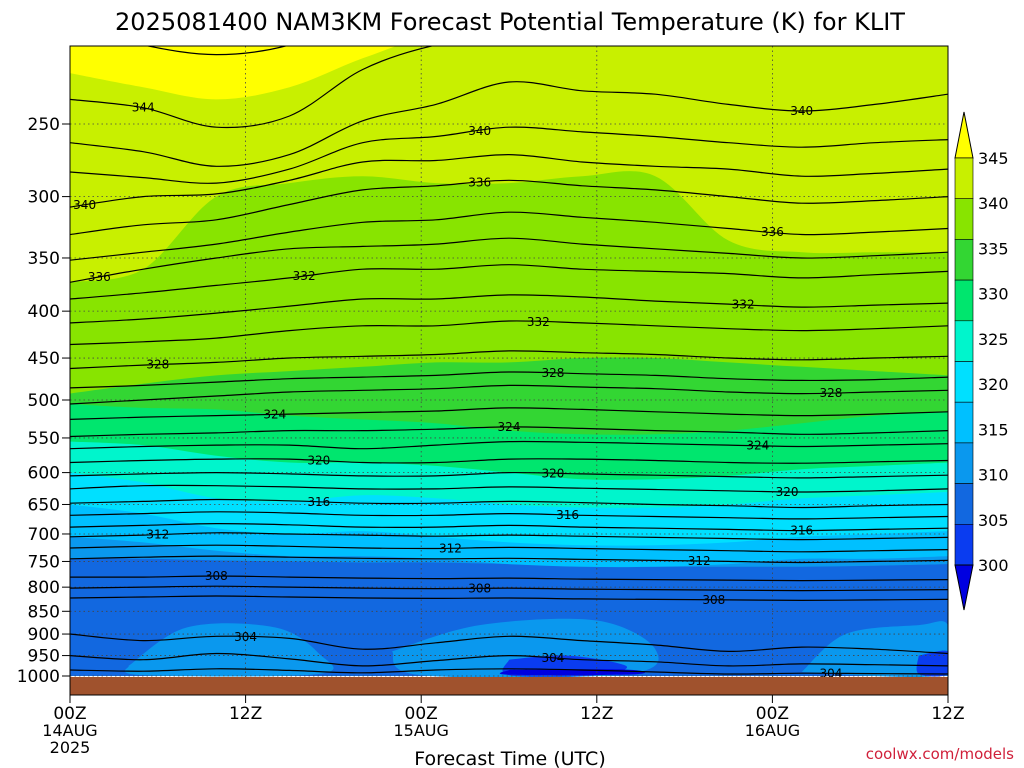  I want to click on surface-patch-layer, so click(536, 648).